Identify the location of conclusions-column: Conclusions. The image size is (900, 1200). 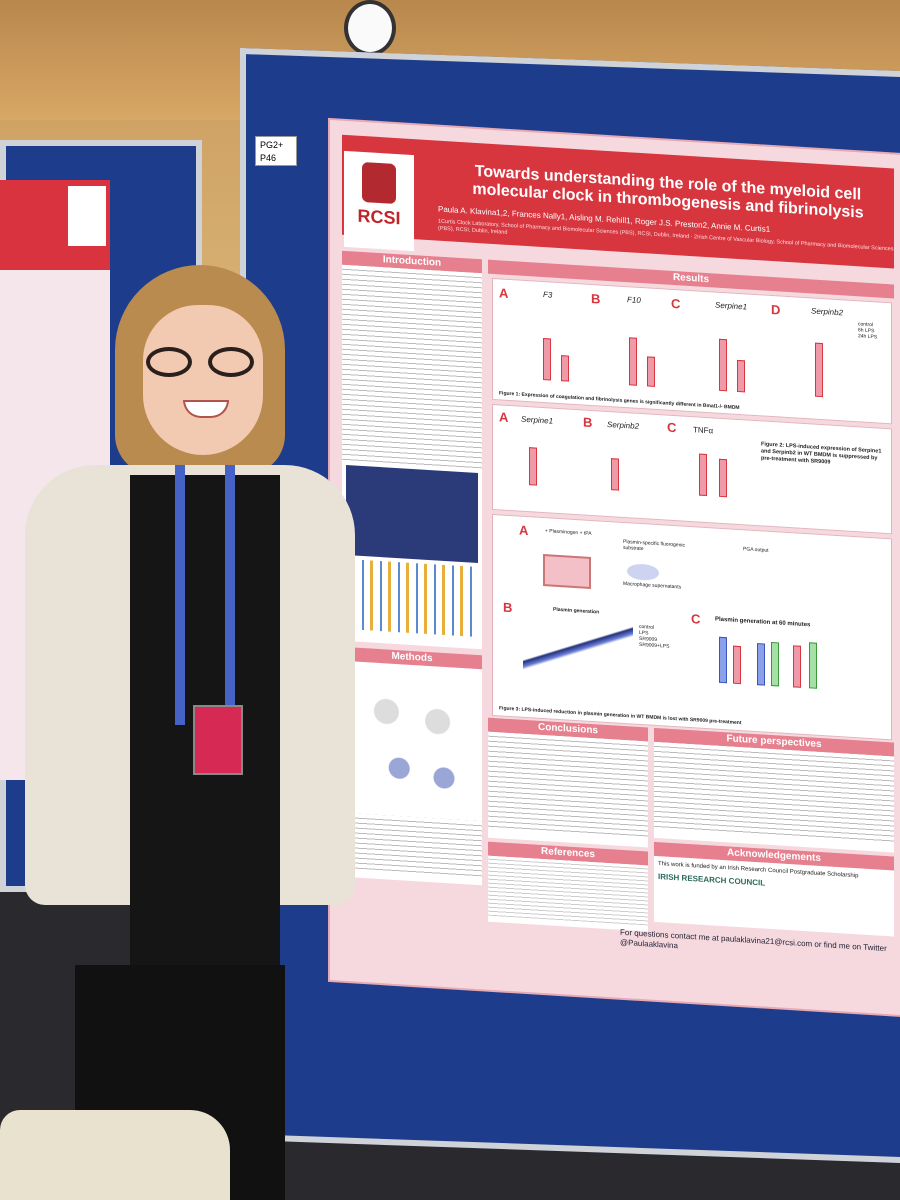
(568, 782).